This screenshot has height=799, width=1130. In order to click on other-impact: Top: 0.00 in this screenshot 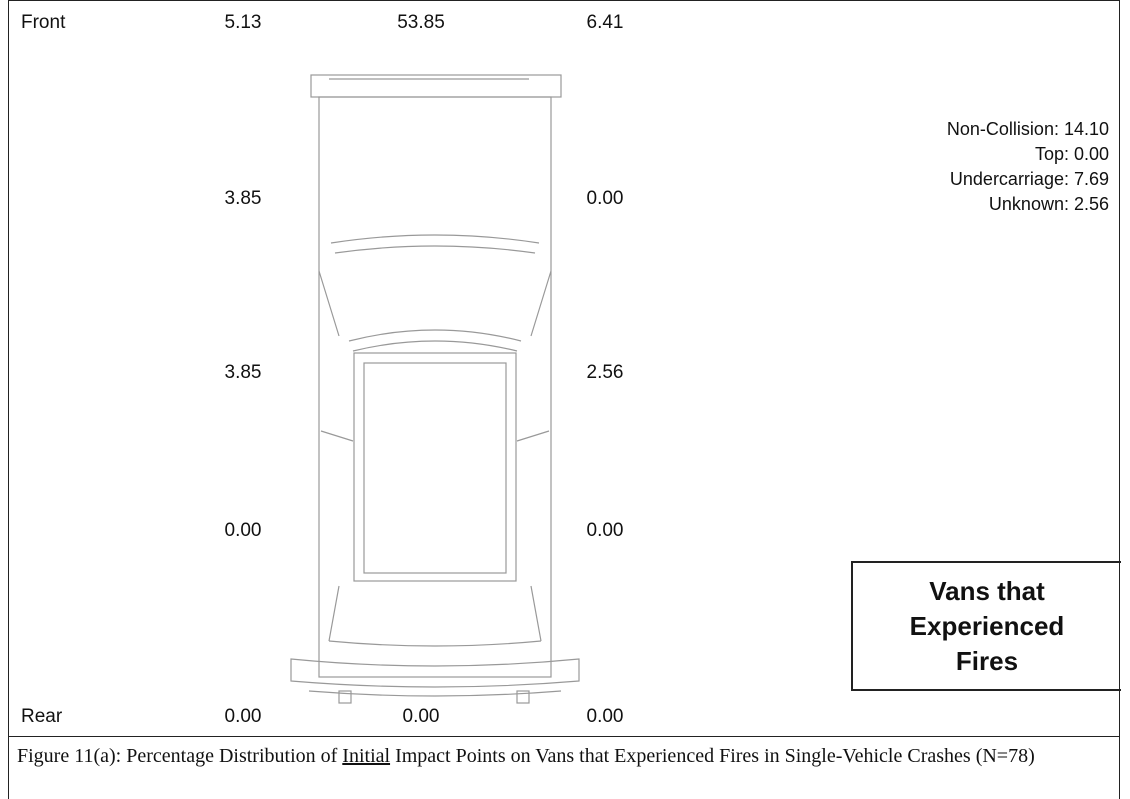, I will do `click(1071, 154)`.